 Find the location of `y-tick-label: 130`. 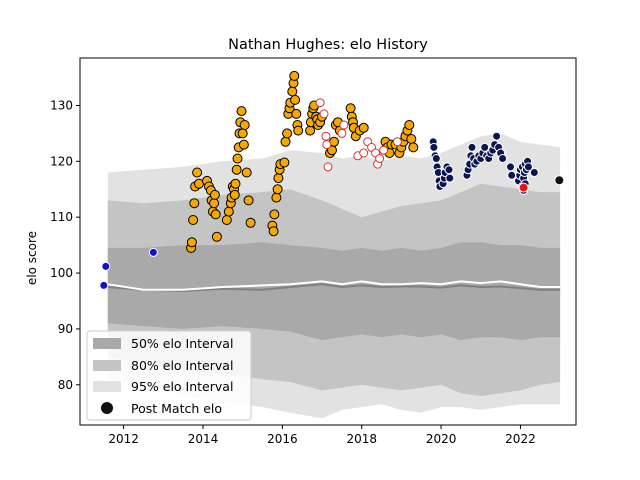

y-tick-label: 130 is located at coordinates (61, 105).